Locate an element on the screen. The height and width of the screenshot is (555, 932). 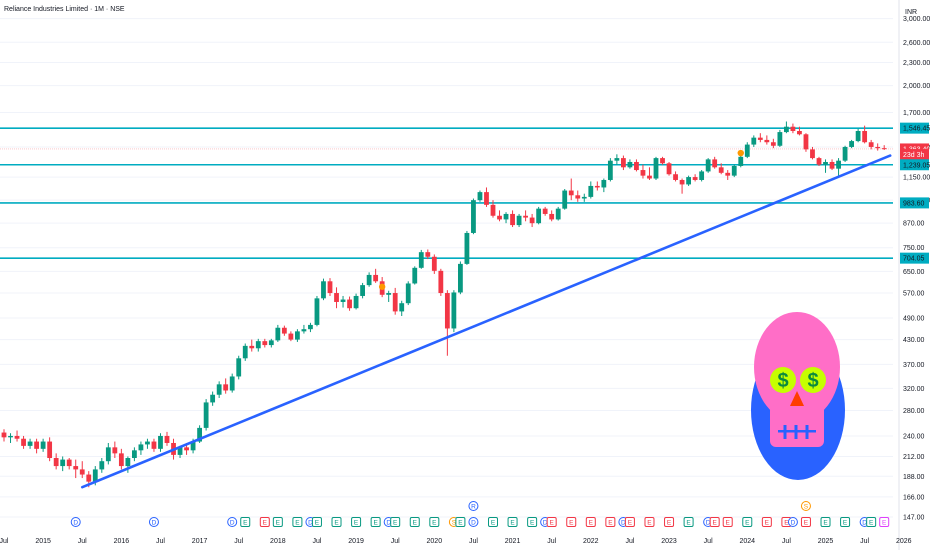
price-tick-label: 2,000.00 is located at coordinates (916, 86).